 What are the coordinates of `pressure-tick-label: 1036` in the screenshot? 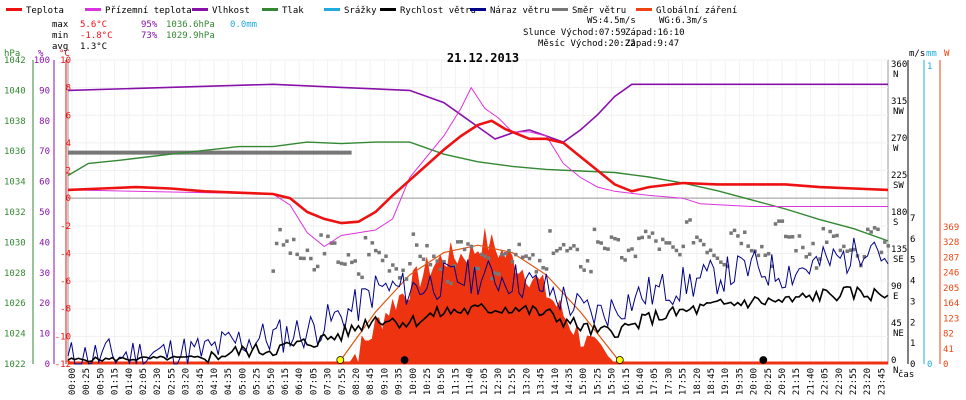 It's located at (15, 152).